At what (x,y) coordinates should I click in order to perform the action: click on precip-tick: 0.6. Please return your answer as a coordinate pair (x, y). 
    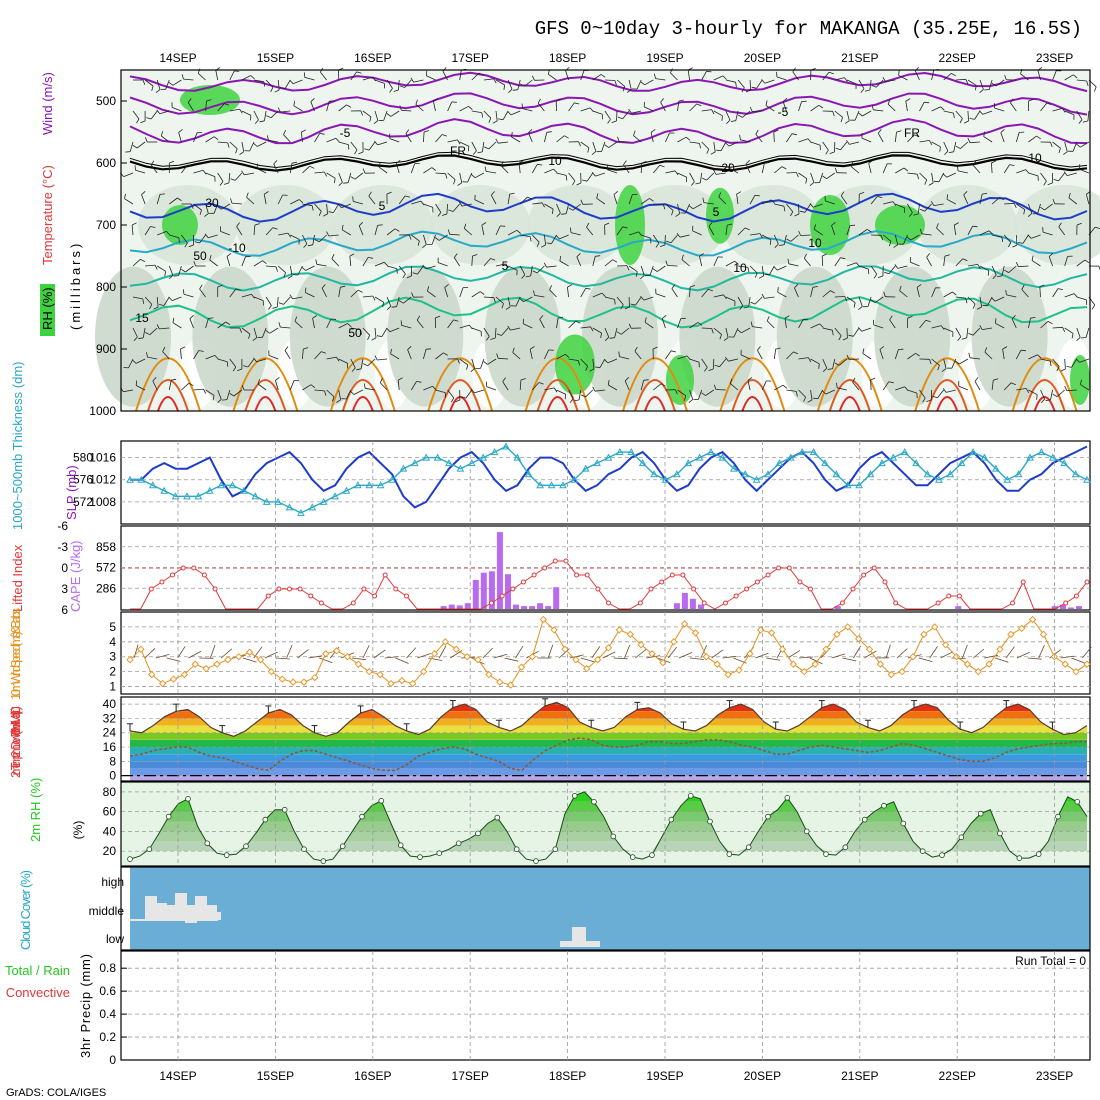
    Looking at the image, I should click on (107, 991).